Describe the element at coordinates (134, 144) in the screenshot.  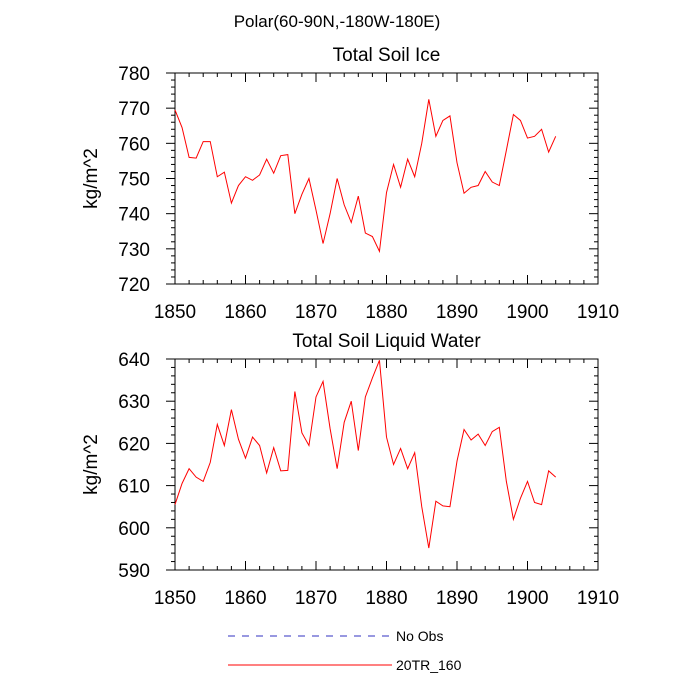
I see `y-tick-label: 760` at that location.